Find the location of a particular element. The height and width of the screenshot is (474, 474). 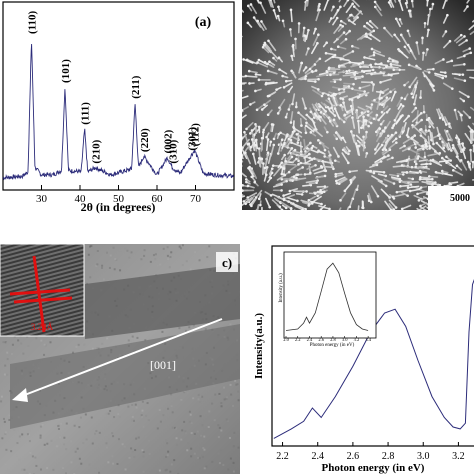

xrd-x-tick-label: 30 is located at coordinates (42, 199).